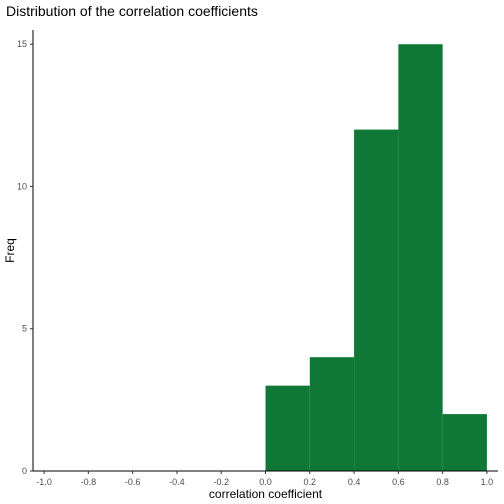 The width and height of the screenshot is (504, 504). What do you see at coordinates (22, 44) in the screenshot?
I see `y-tick-label: 15` at bounding box center [22, 44].